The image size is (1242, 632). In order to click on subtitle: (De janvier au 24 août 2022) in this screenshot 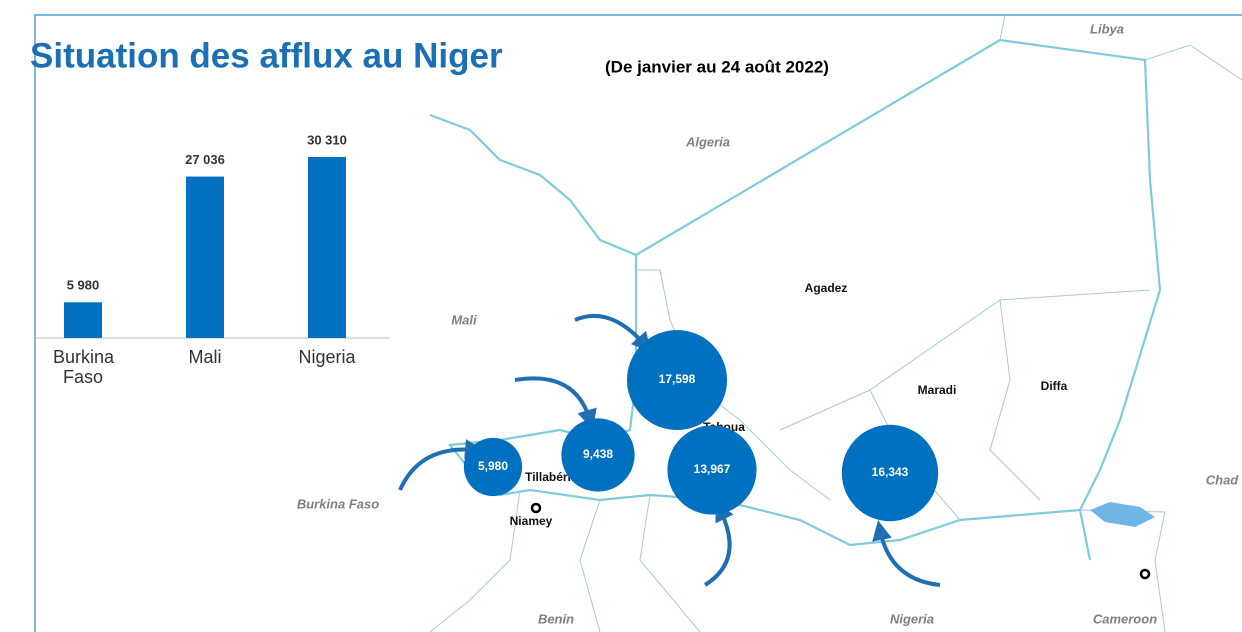, I will do `click(717, 66)`.